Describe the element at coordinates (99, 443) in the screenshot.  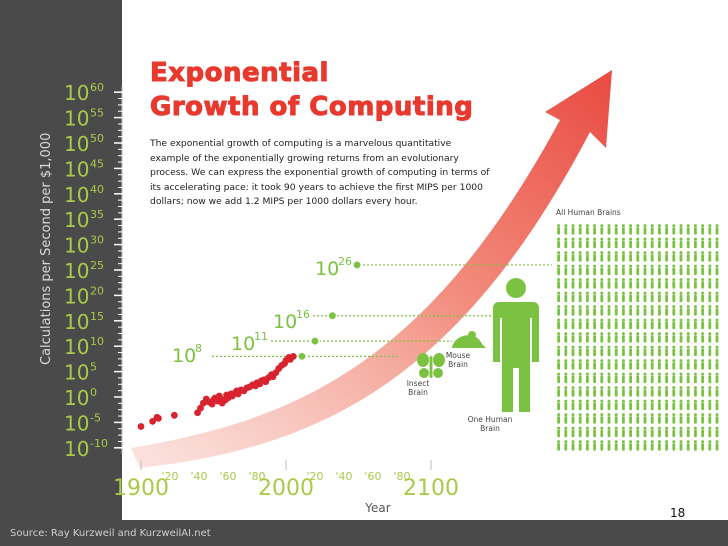
I see `y-tick-exponent: -10` at that location.